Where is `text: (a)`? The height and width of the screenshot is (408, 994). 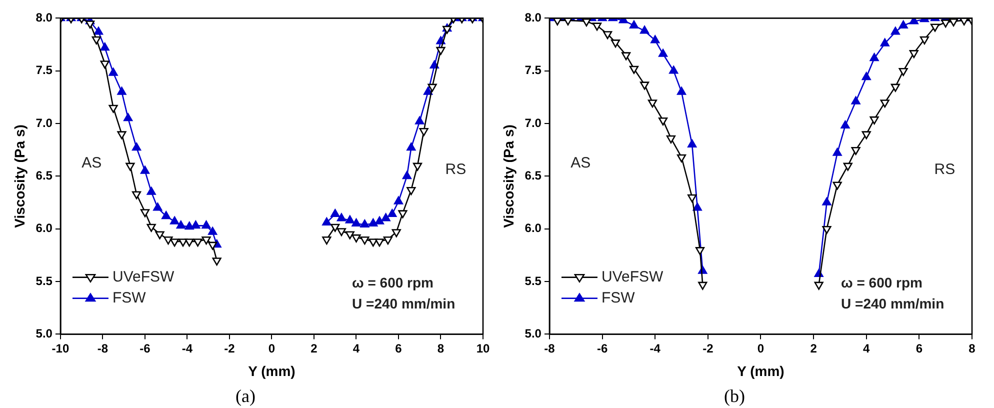
text: (a) is located at coordinates (246, 396).